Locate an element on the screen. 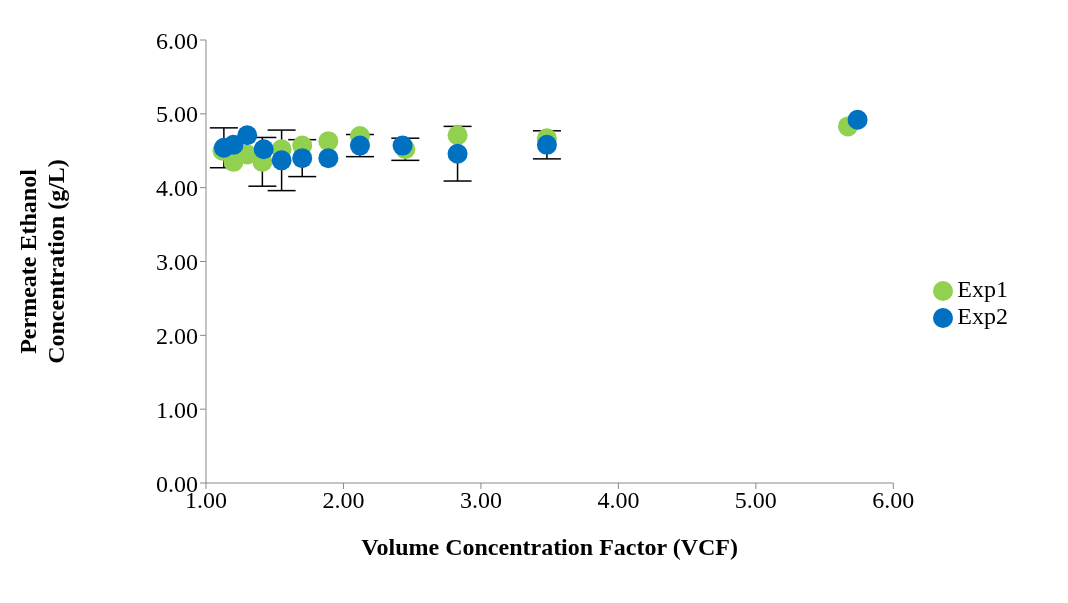 Image resolution: width=1068 pixels, height=603 pixels. y-tick-label: 2.00 is located at coordinates (177, 335).